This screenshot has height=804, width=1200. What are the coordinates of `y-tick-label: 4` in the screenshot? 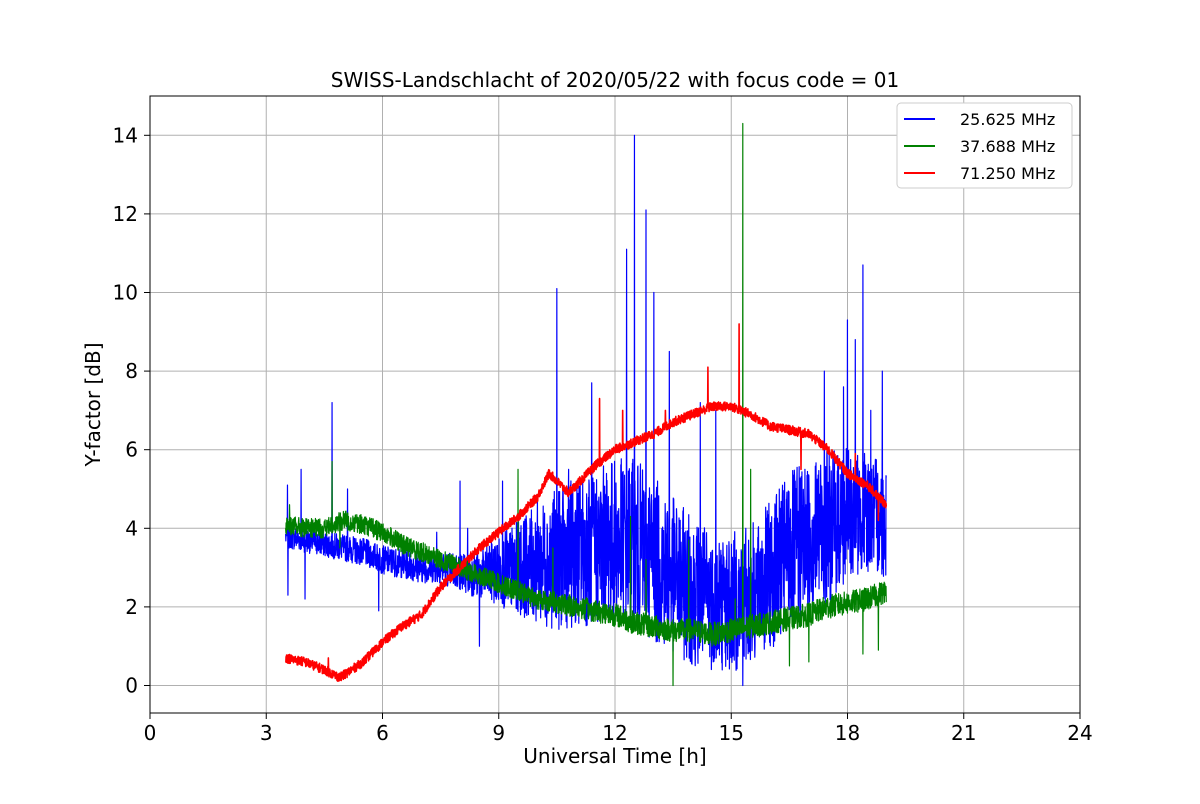 It's located at (131, 528).